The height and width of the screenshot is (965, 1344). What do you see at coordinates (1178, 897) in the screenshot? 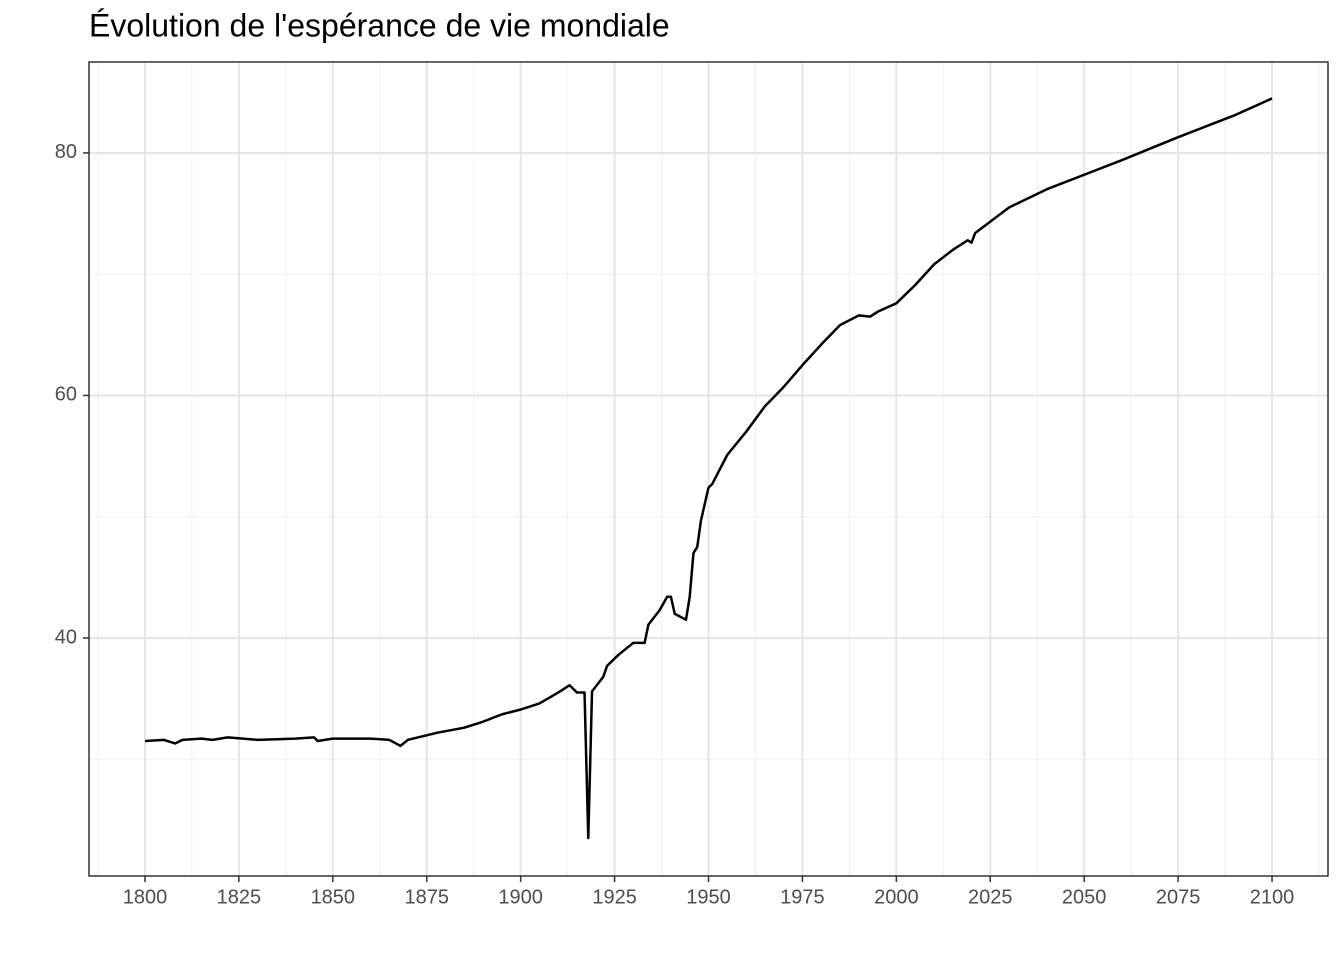
I see `x-tick-label: 2075` at bounding box center [1178, 897].